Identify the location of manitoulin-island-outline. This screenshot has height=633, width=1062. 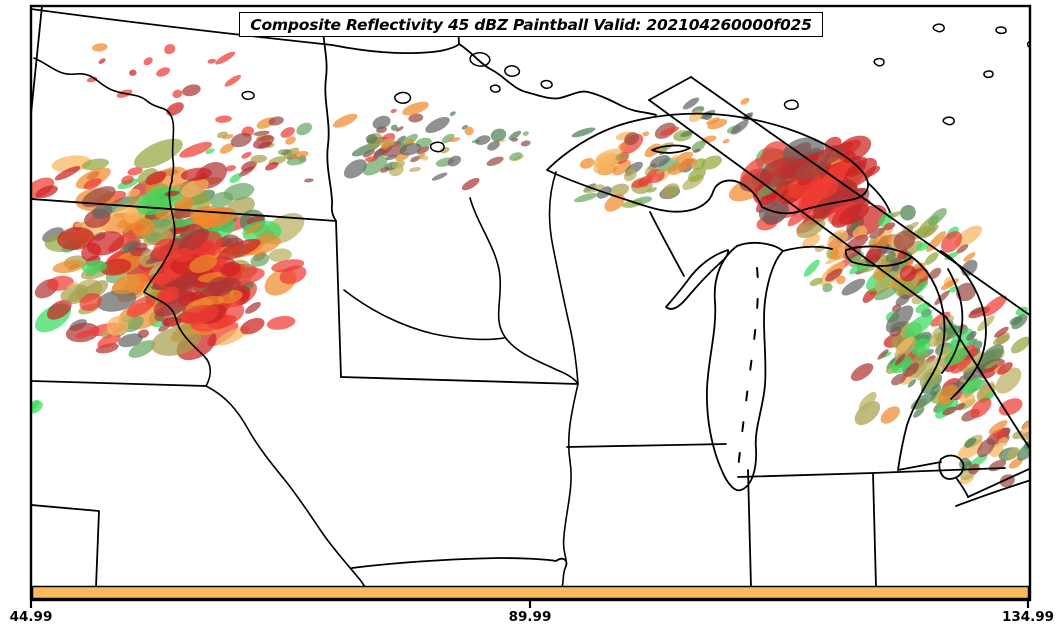
(878, 256).